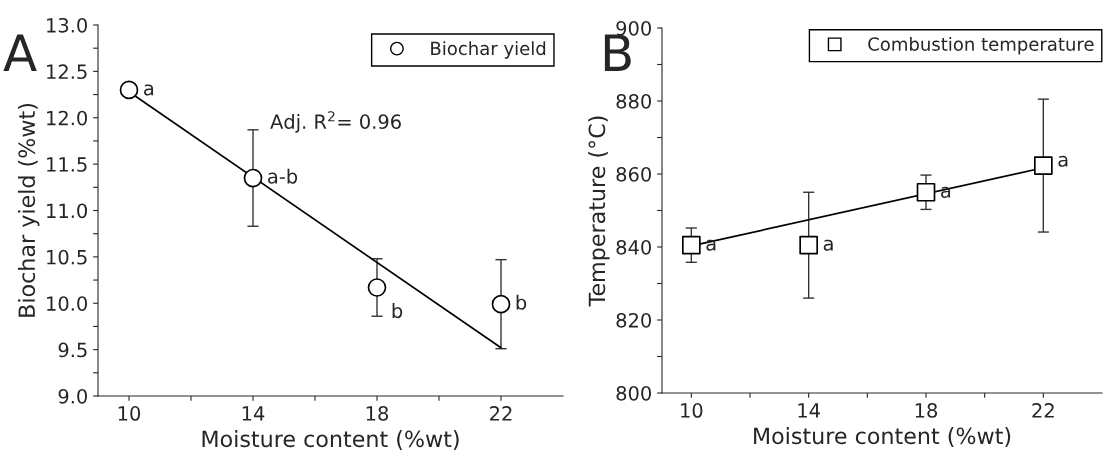 The image size is (1115, 470). I want to click on annotation: Adj. R$^{2}$= 0.96, so click(335, 122).